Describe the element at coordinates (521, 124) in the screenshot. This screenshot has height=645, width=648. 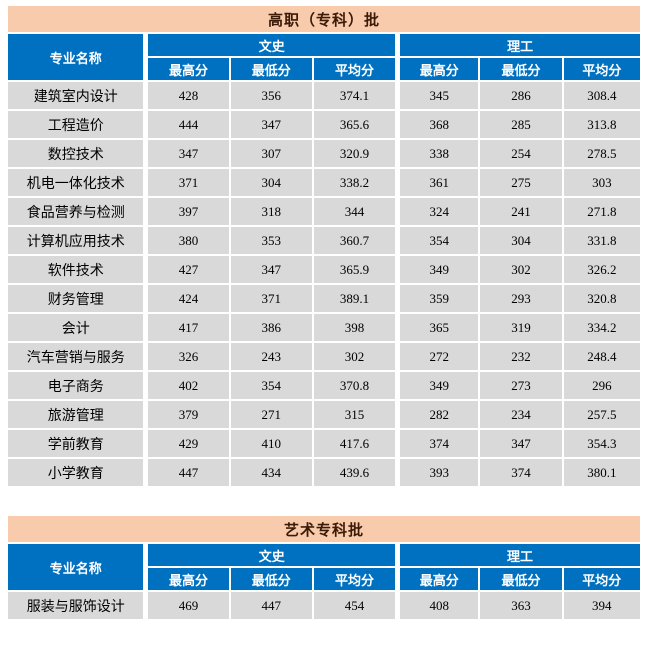
I see `score-cell: 285` at that location.